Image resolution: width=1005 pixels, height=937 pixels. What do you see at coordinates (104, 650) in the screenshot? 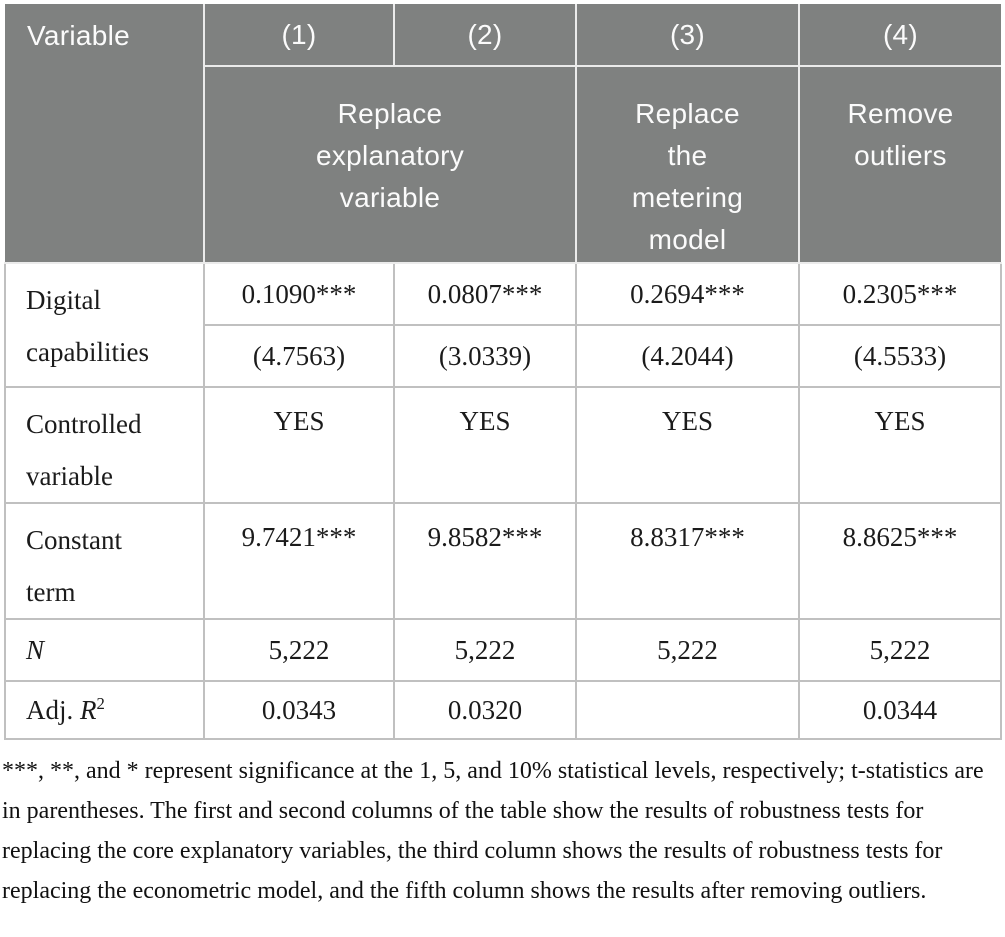
I see `row-label-n: N` at bounding box center [104, 650].